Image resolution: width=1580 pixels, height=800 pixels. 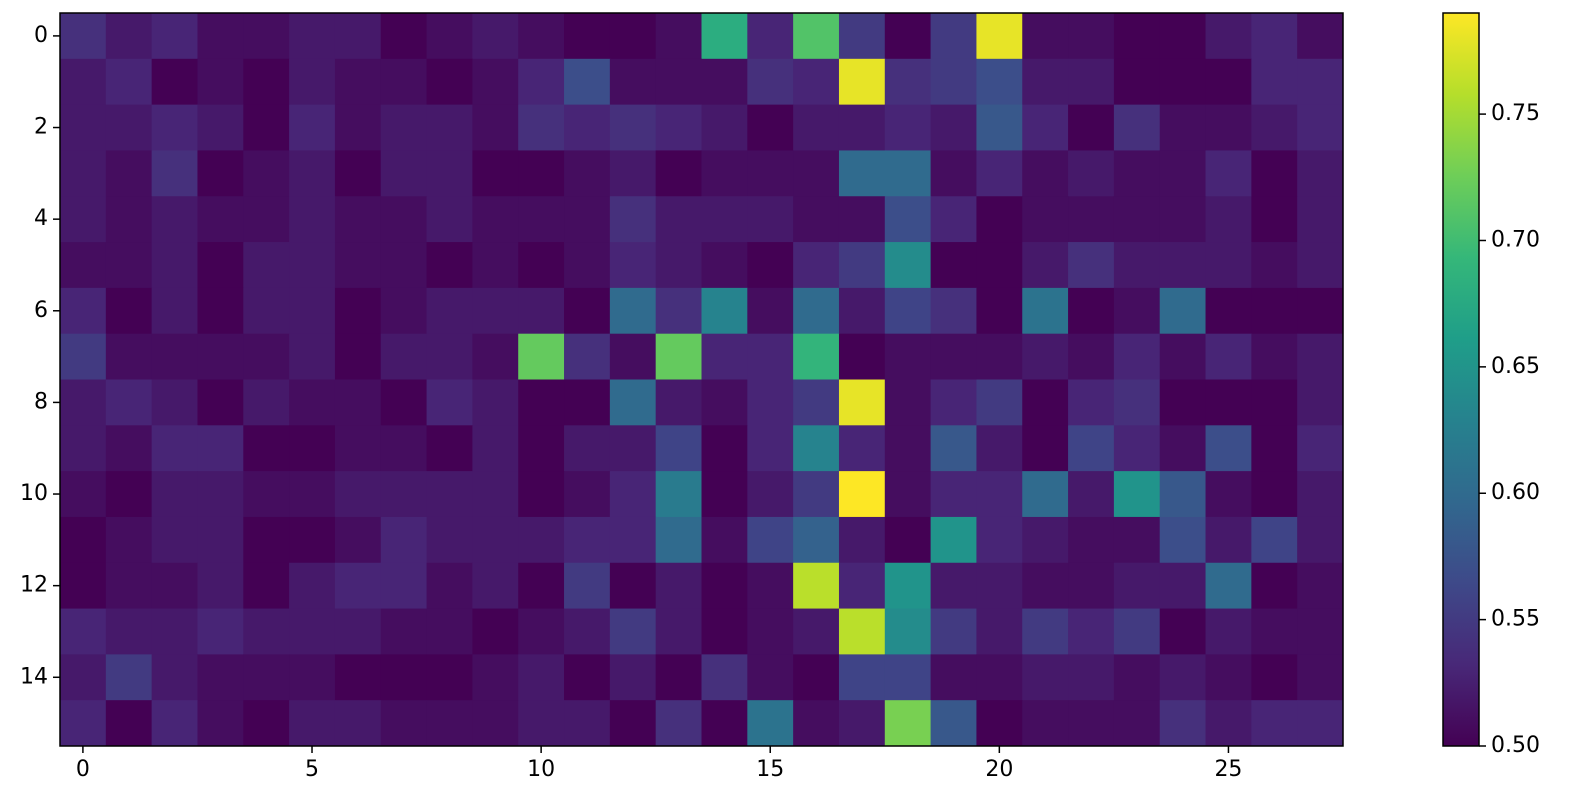 I want to click on y-tick-label: 4, so click(x=41, y=218).